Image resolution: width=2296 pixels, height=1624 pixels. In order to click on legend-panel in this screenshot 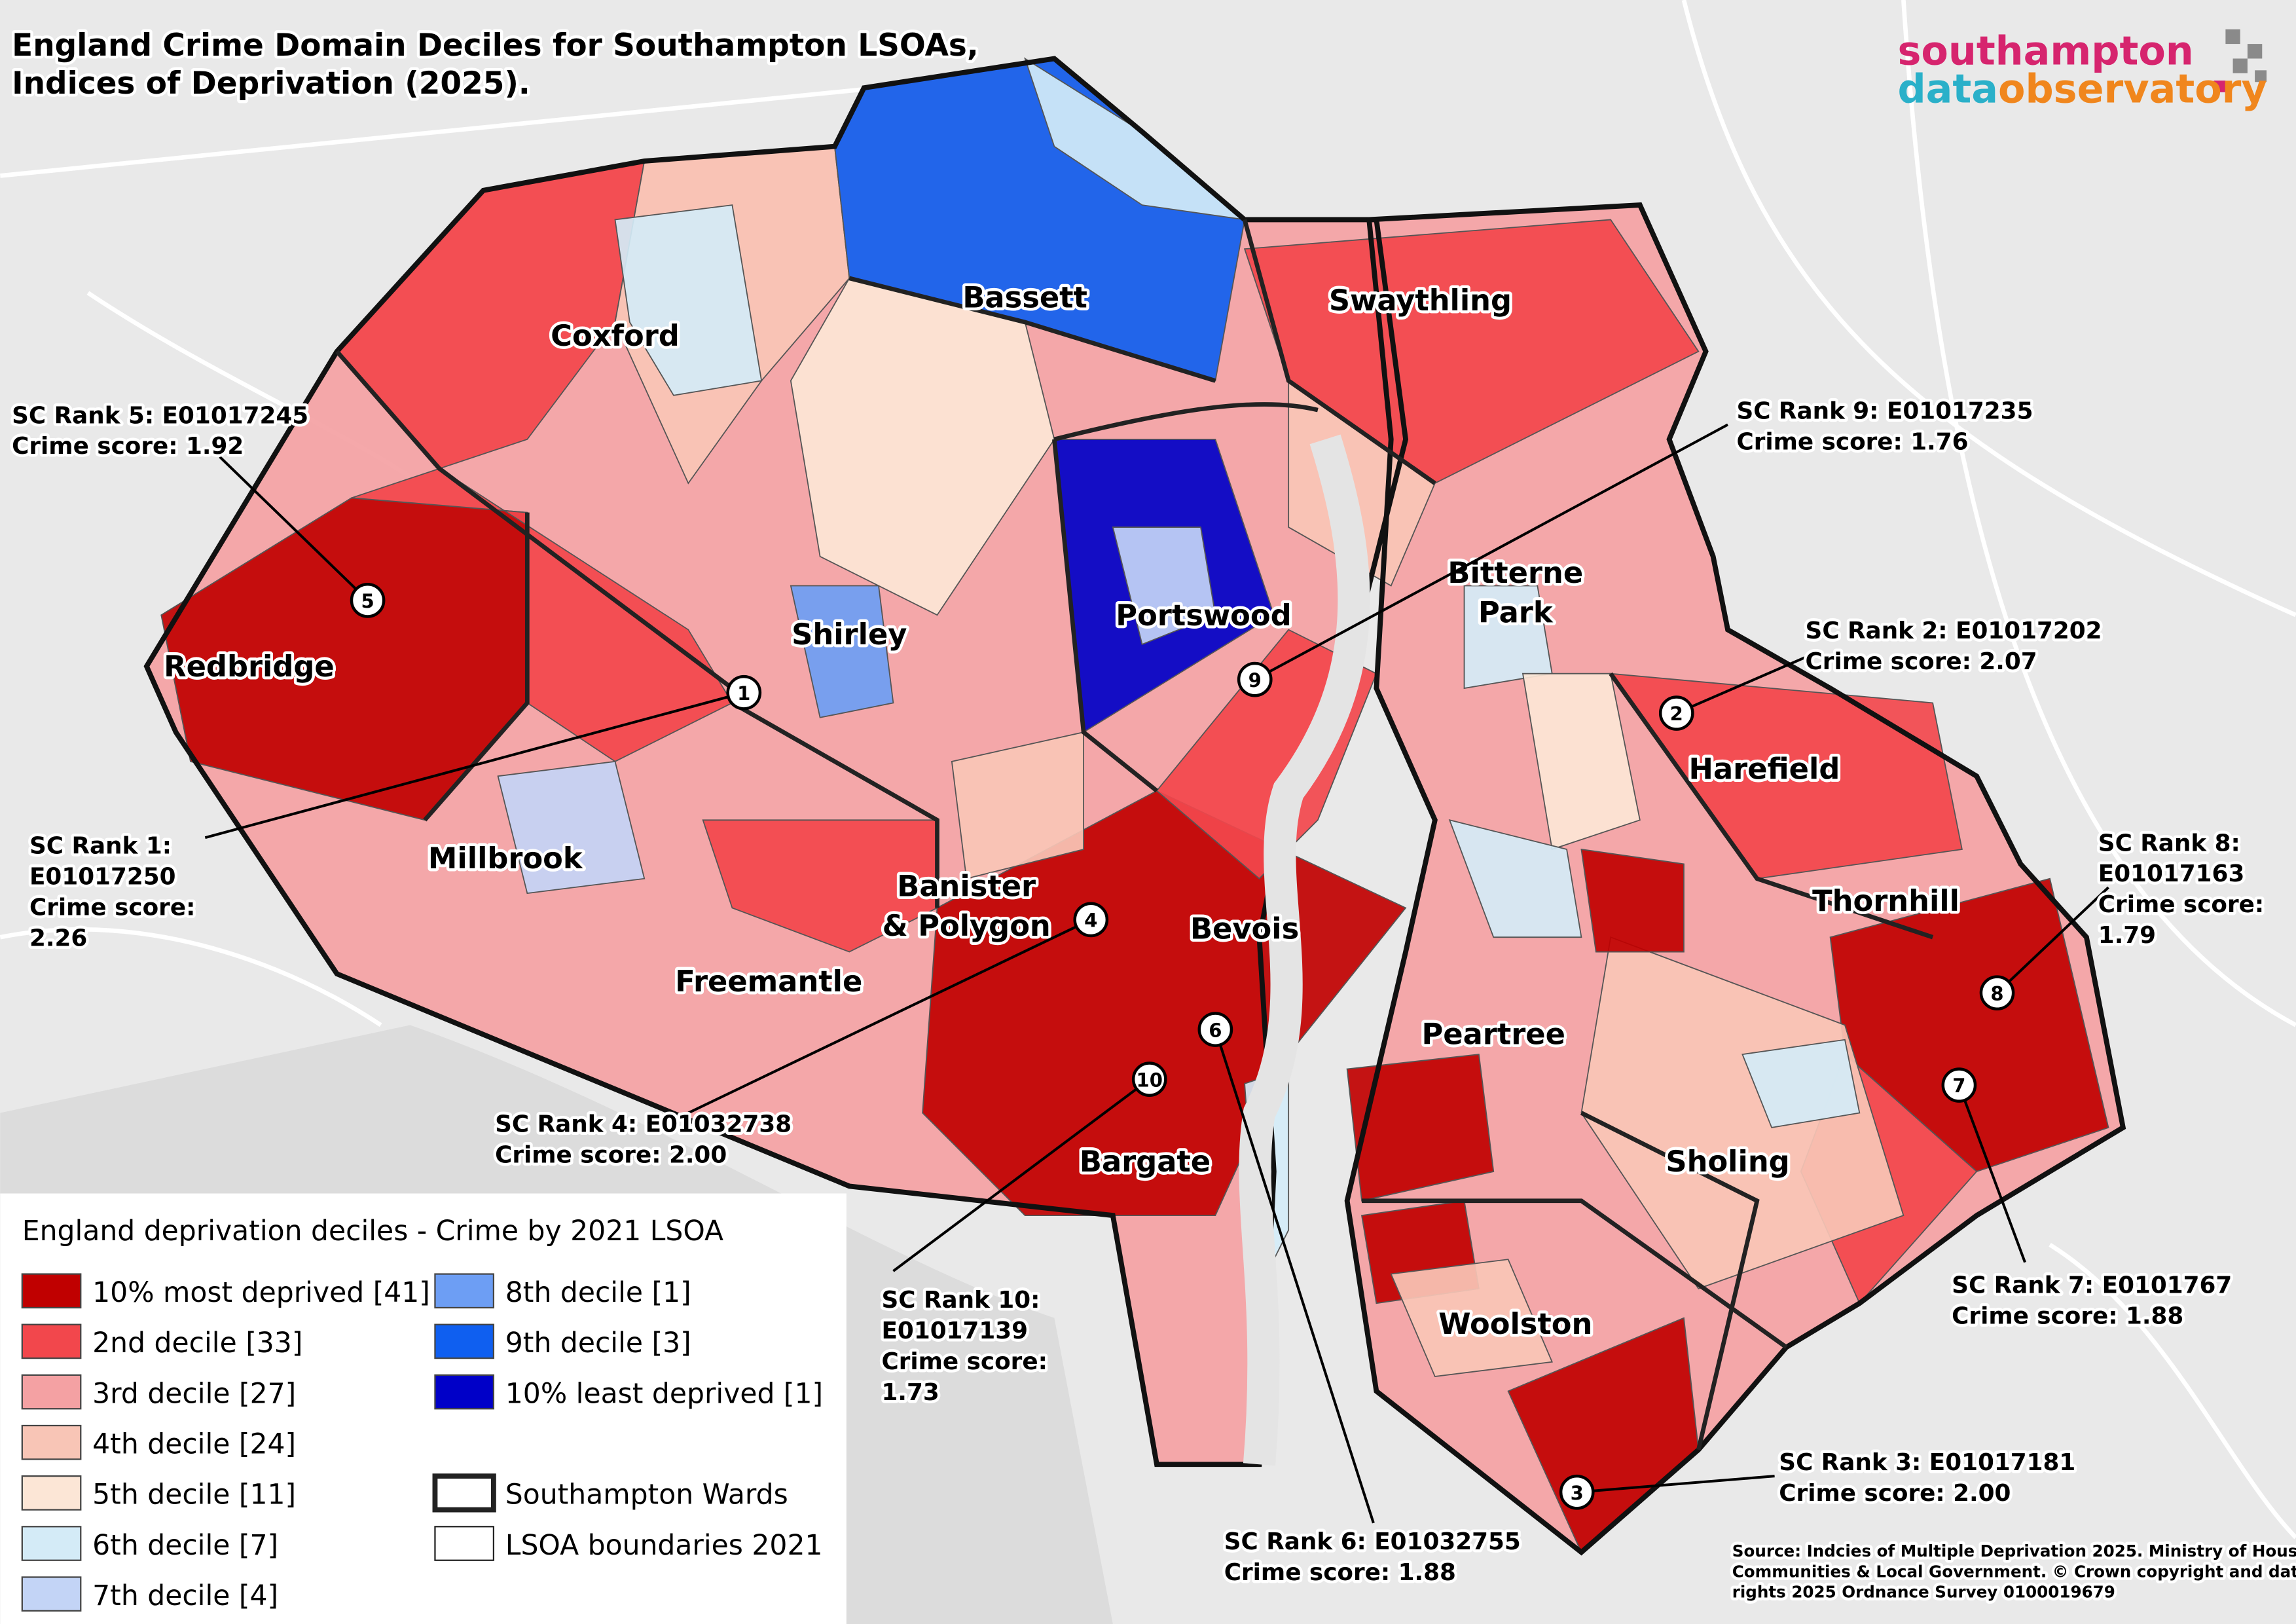, I will do `click(423, 1408)`.